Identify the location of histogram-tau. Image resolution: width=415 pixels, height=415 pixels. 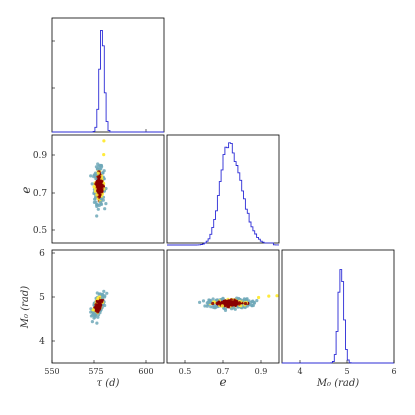
(108, 81).